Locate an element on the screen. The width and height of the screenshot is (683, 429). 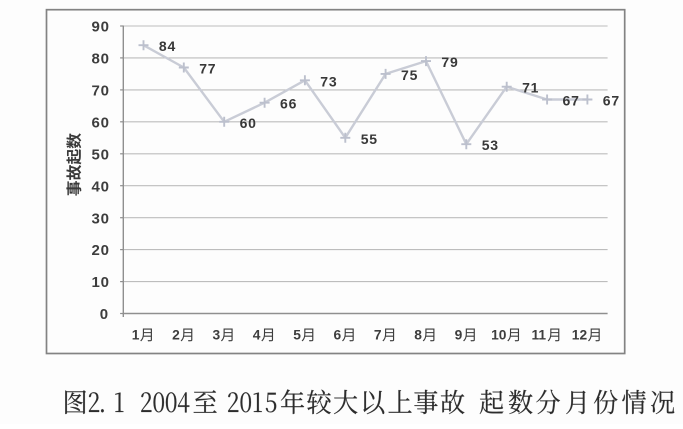
svg-text: 73 is located at coordinates (328, 81).